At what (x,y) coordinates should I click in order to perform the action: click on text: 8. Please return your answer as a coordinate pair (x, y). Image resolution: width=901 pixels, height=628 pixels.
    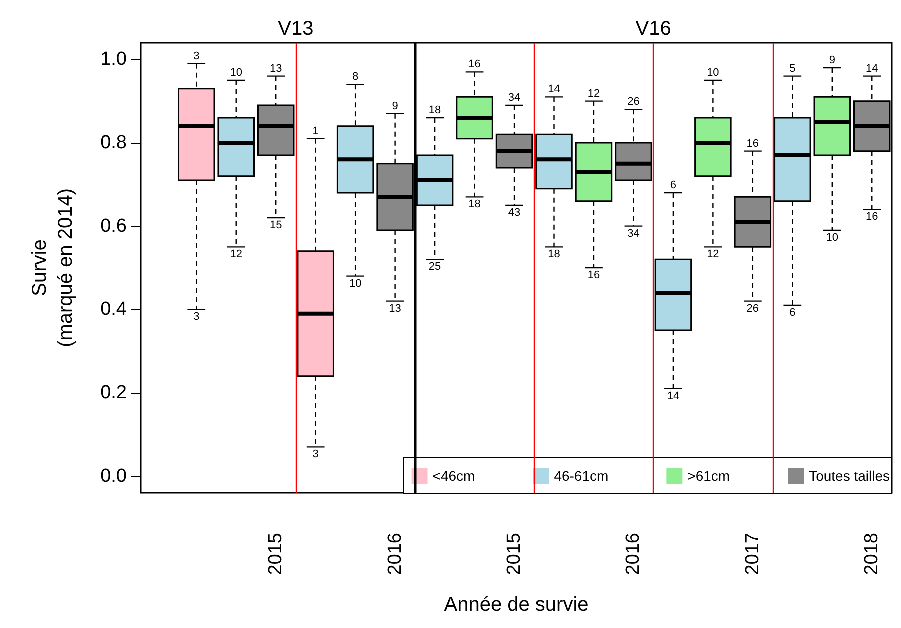
    Looking at the image, I should click on (355, 77).